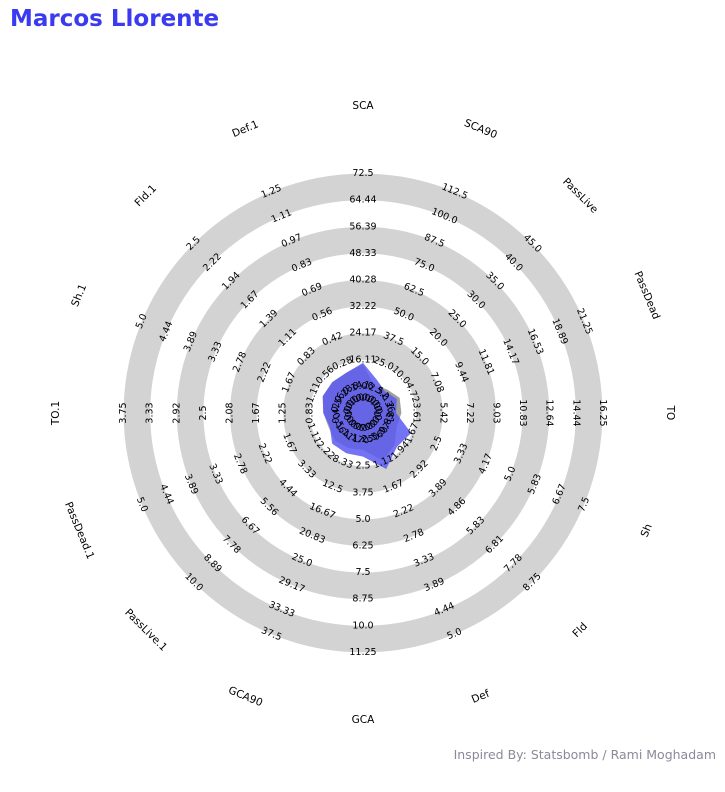  Describe the element at coordinates (79, 530) in the screenshot. I see `radar-param-label: PassDead.1` at that location.